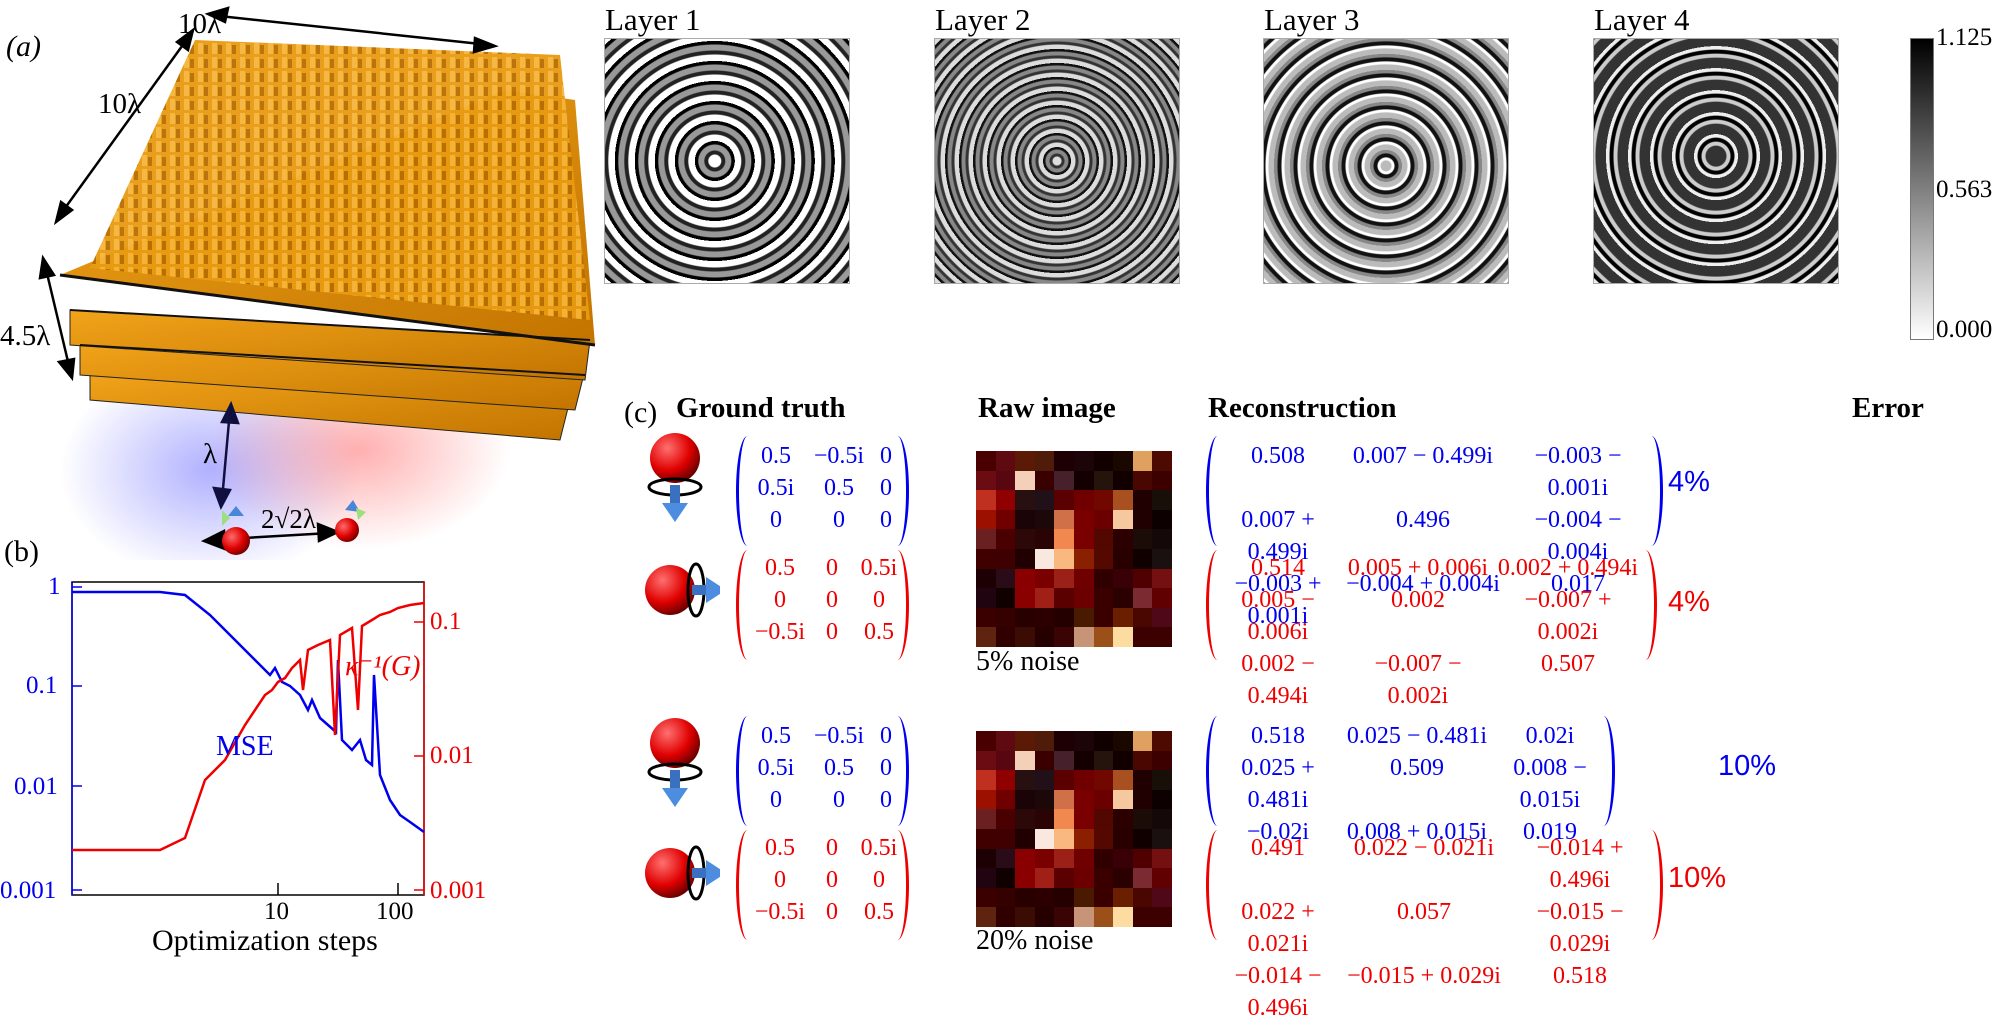 This screenshot has width=2000, height=1024. I want to click on x-axis-label: Optimization steps, so click(265, 940).